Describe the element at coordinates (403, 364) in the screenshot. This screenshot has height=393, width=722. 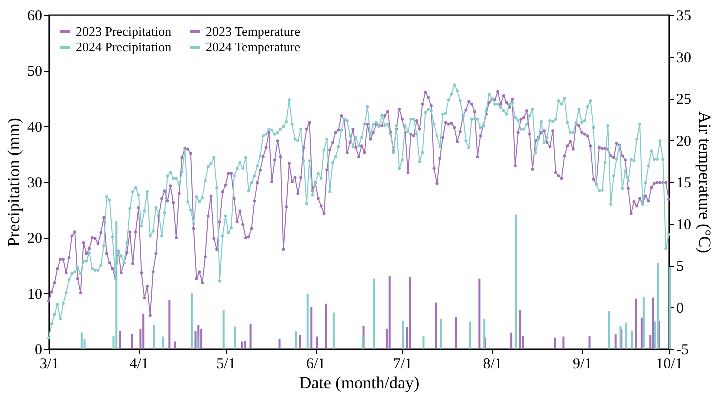
I see `x-tick-label: 7/1` at that location.